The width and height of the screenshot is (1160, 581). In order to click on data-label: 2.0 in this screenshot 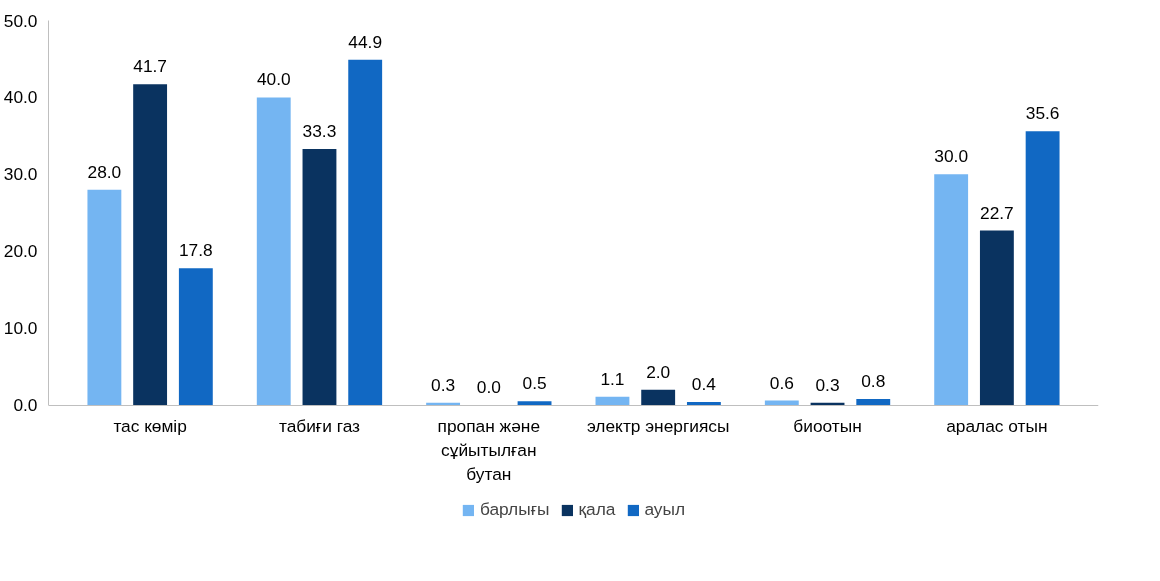, I will do `click(658, 371)`.